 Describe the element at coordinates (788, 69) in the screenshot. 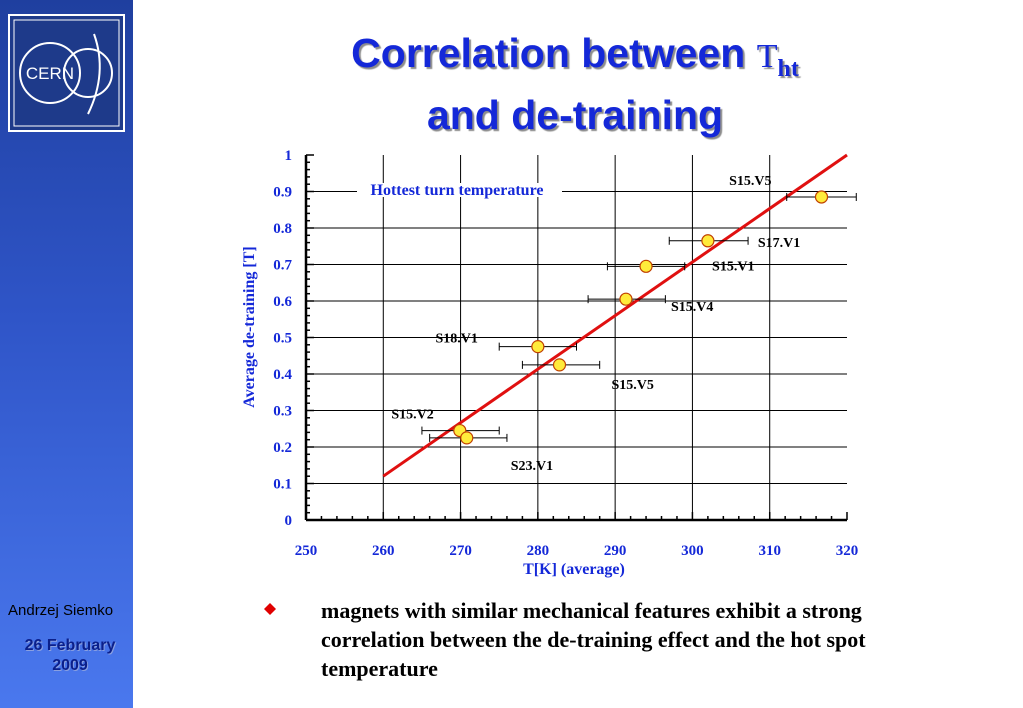

I see `title-subscript: ht` at that location.